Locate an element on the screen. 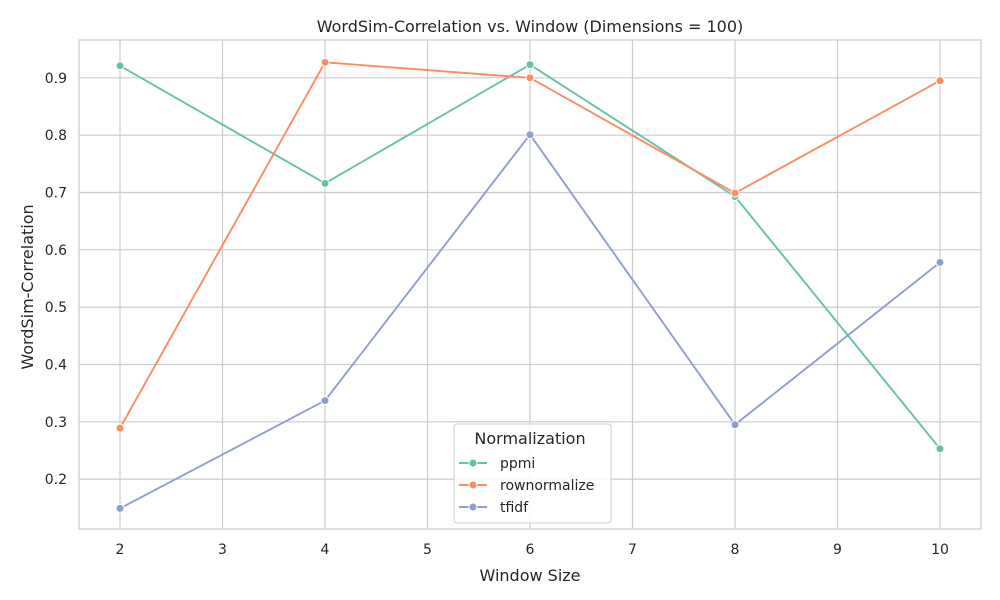 Image resolution: width=1000 pixels, height=600 pixels. legend-item-rownormalize: rownormalize is located at coordinates (526, 486).